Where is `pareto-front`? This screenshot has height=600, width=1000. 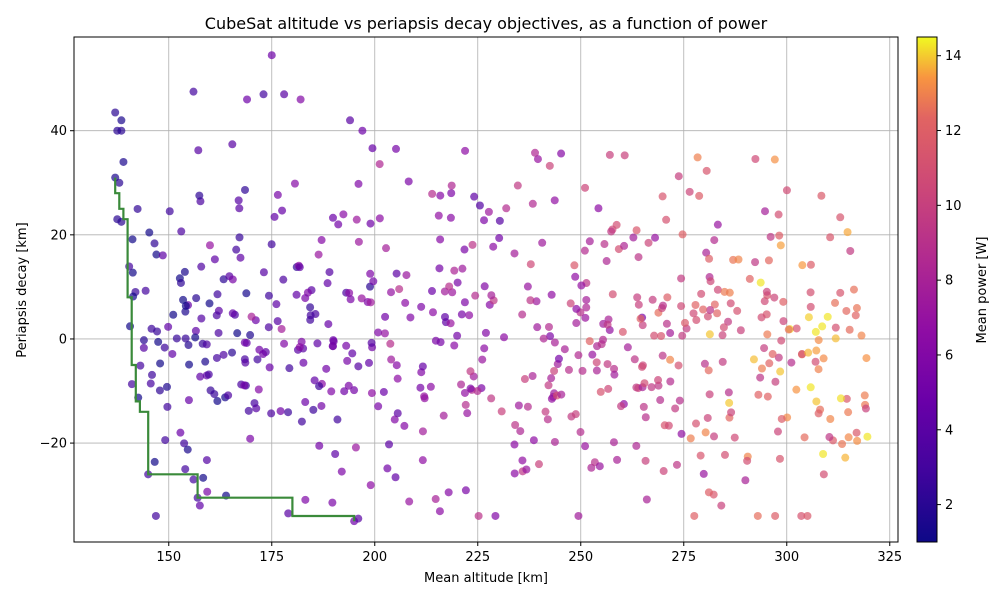
pareto-front is located at coordinates (235, 349).